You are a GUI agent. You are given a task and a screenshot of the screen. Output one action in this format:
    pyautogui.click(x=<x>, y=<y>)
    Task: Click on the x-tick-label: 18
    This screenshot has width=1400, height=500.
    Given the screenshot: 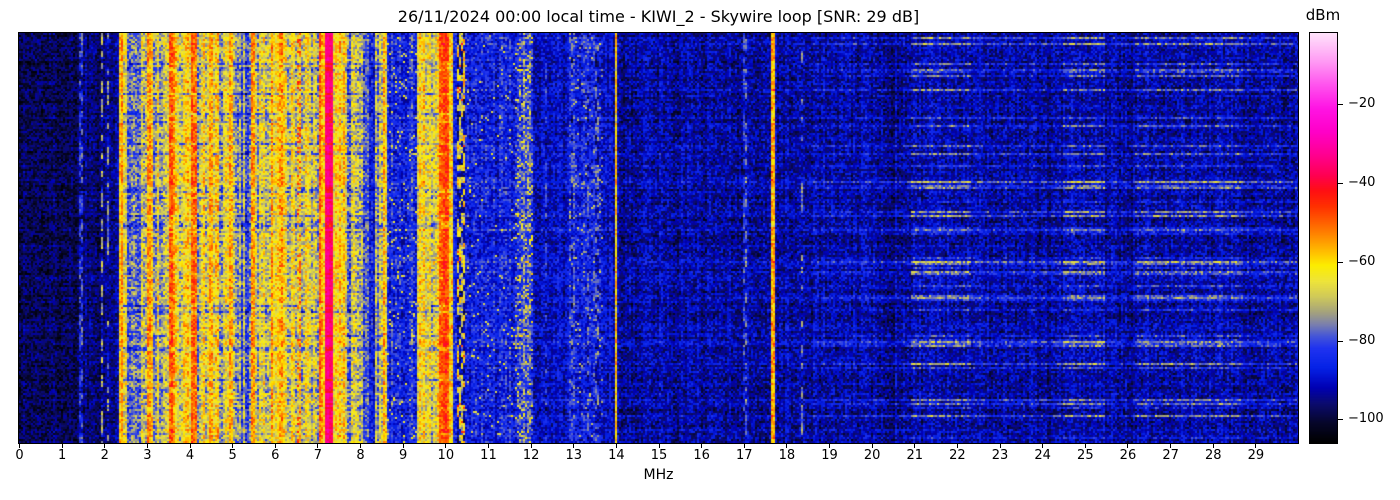 What is the action you would take?
    pyautogui.click(x=787, y=455)
    